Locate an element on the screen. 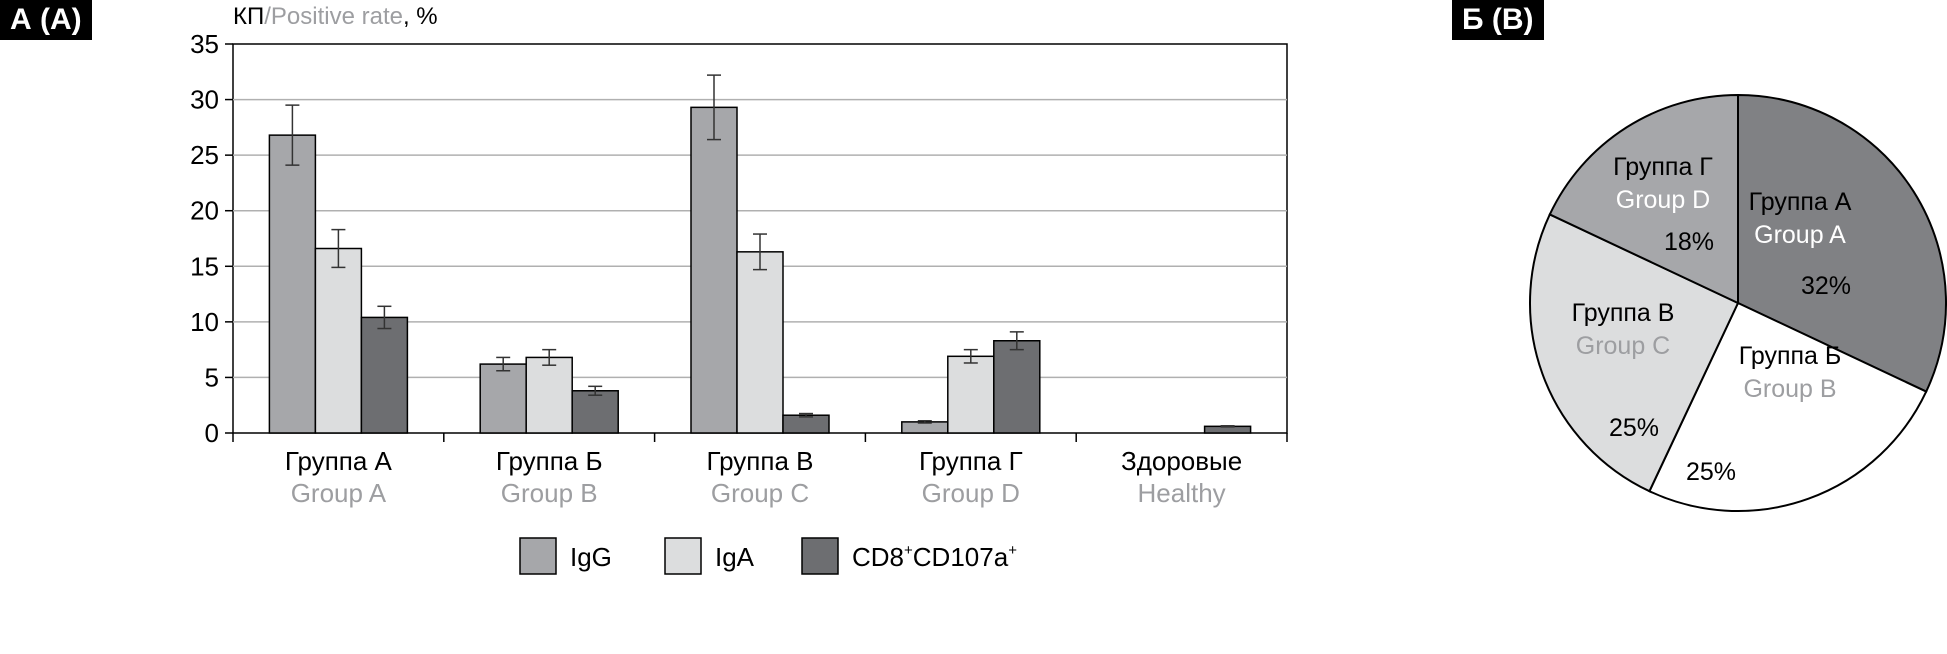  x-tick-label: Группа В is located at coordinates (760, 461).